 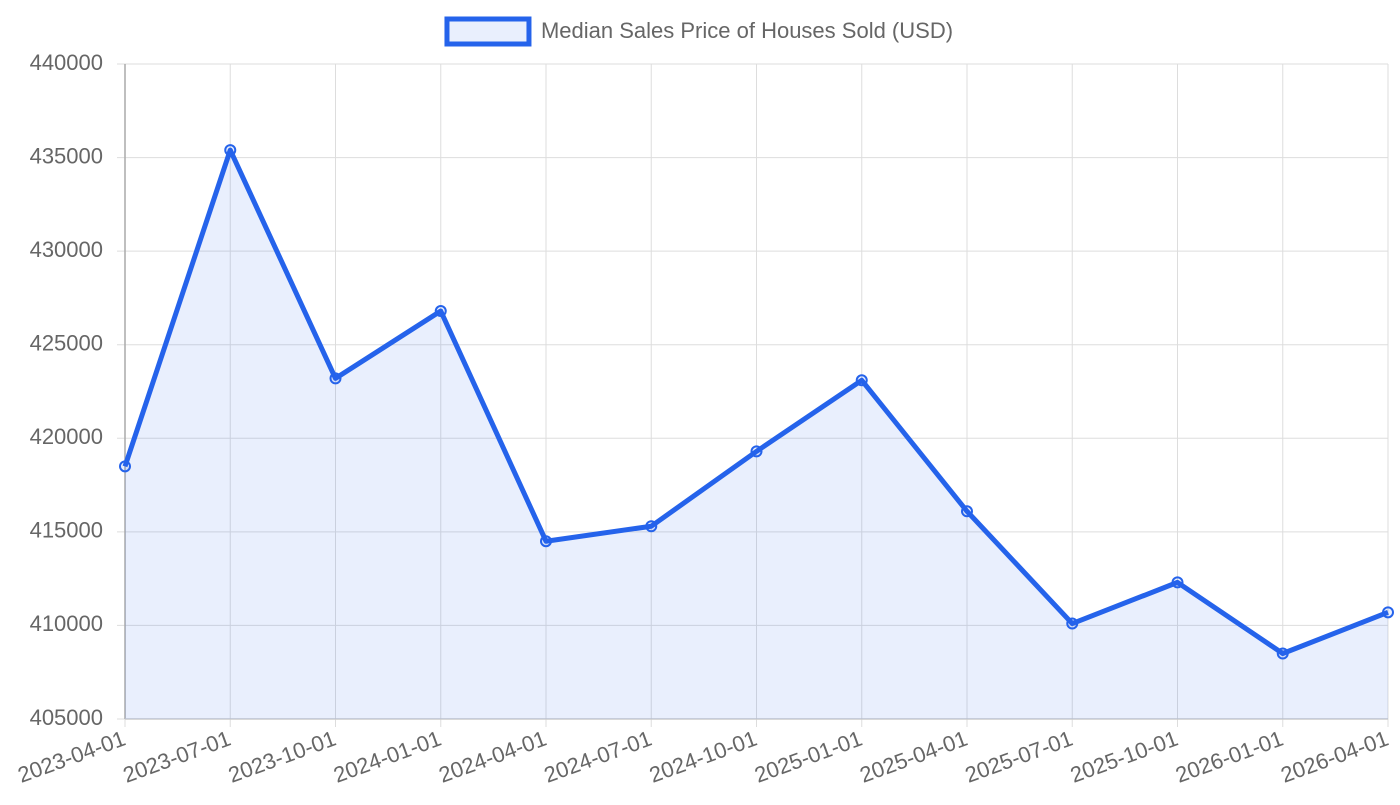 I want to click on y-tick-label: 415000, so click(x=66, y=530).